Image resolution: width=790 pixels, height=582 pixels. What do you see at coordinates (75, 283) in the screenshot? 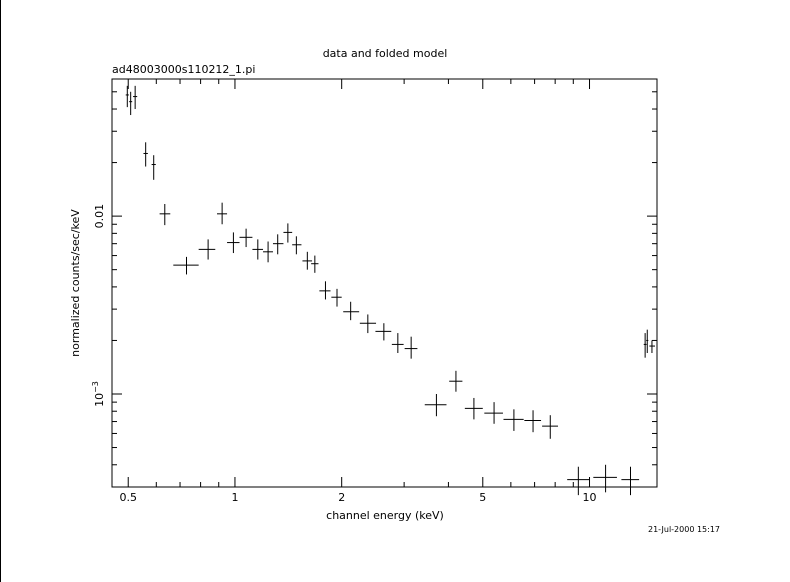
I see `y-axis-label: normalized counts/sec/keV` at bounding box center [75, 283].